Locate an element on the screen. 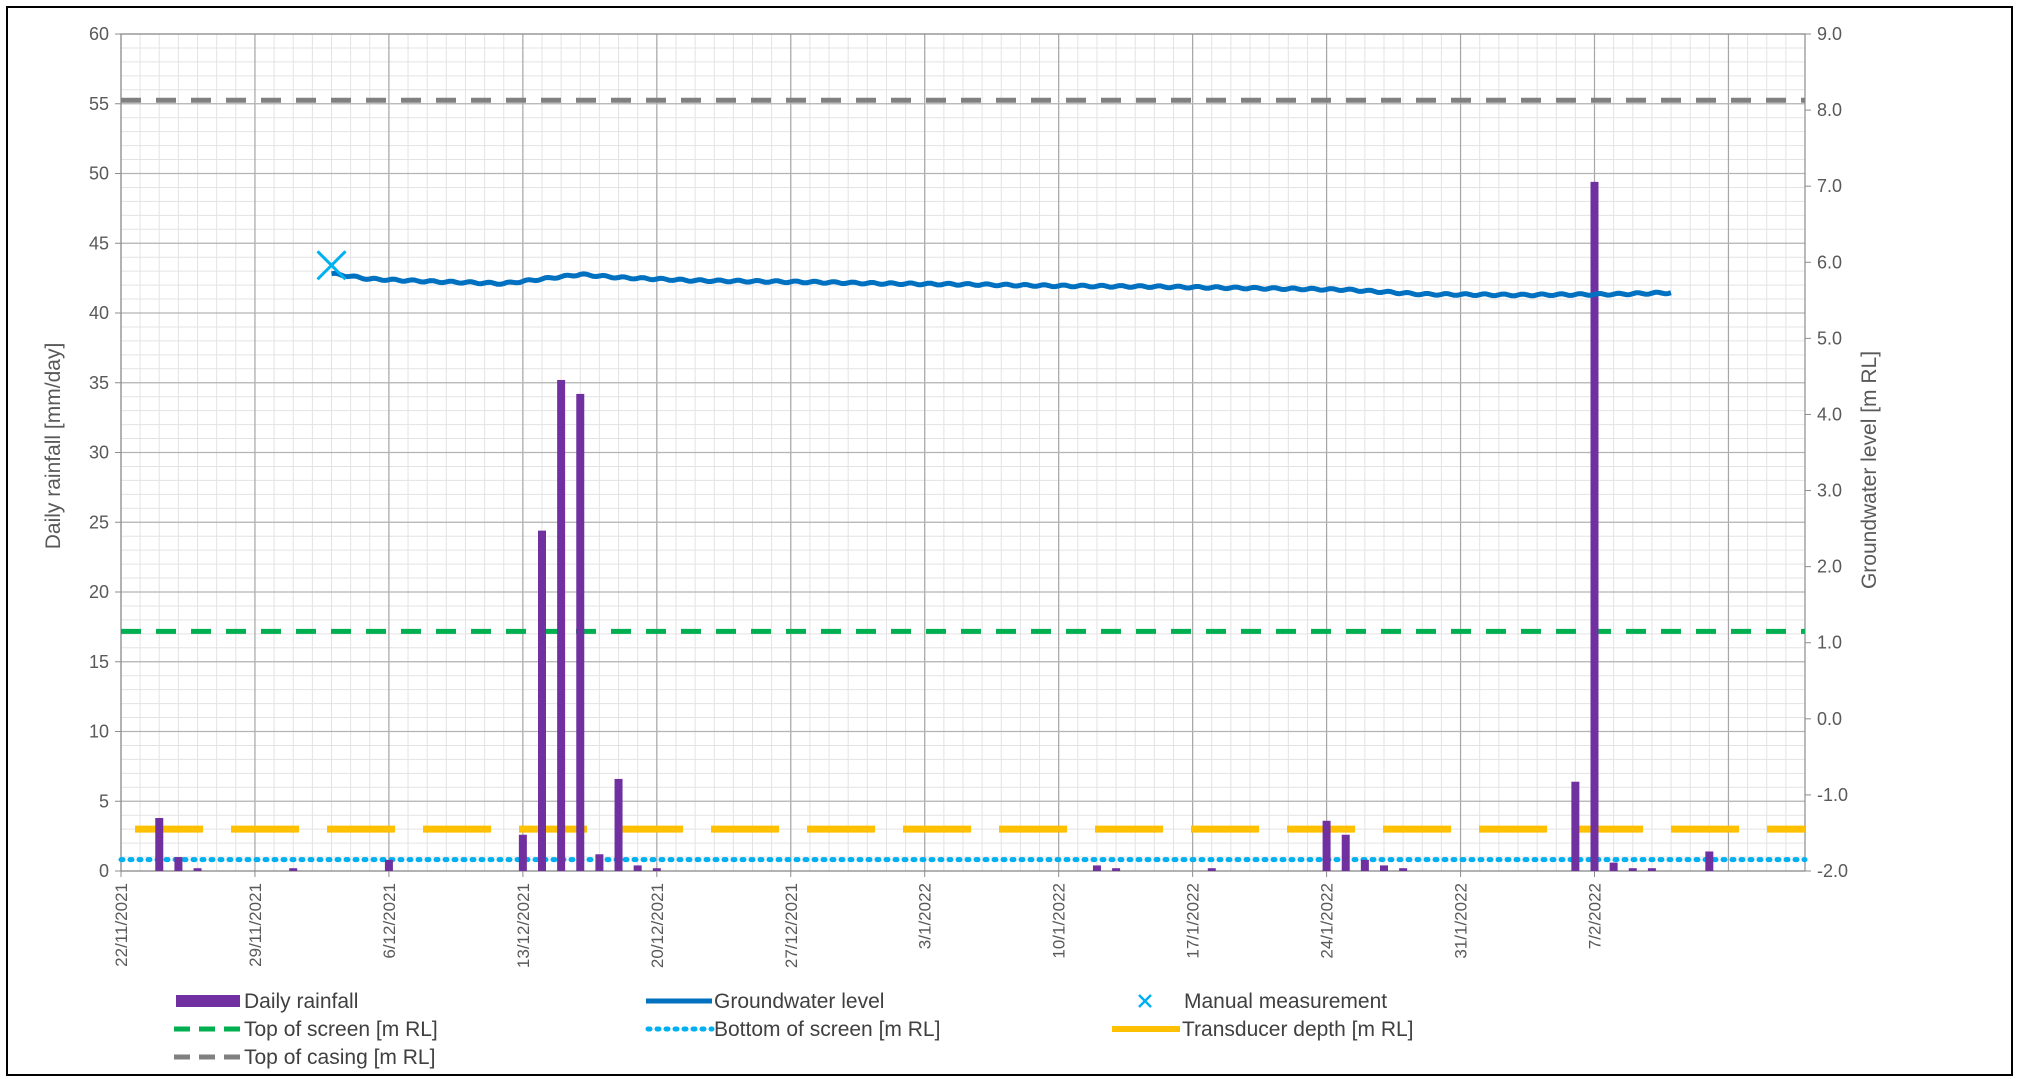 This screenshot has width=2021, height=1079. right-tick-label: 2.0 is located at coordinates (1829, 567).